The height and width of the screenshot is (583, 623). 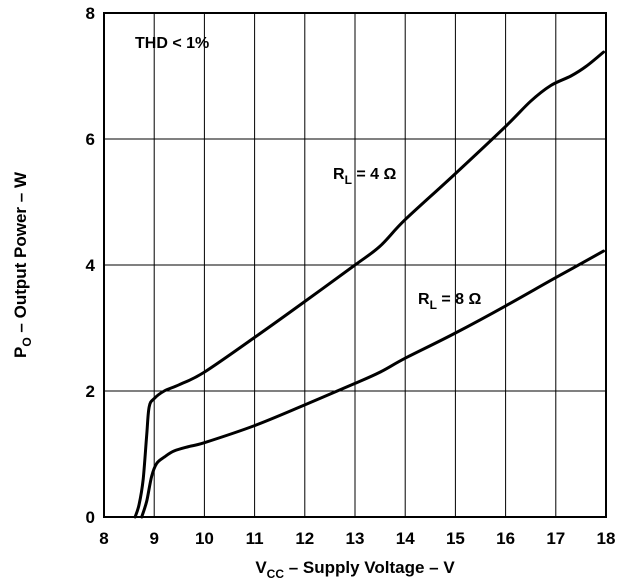 I want to click on x-tick-label: 15, so click(x=455, y=538).